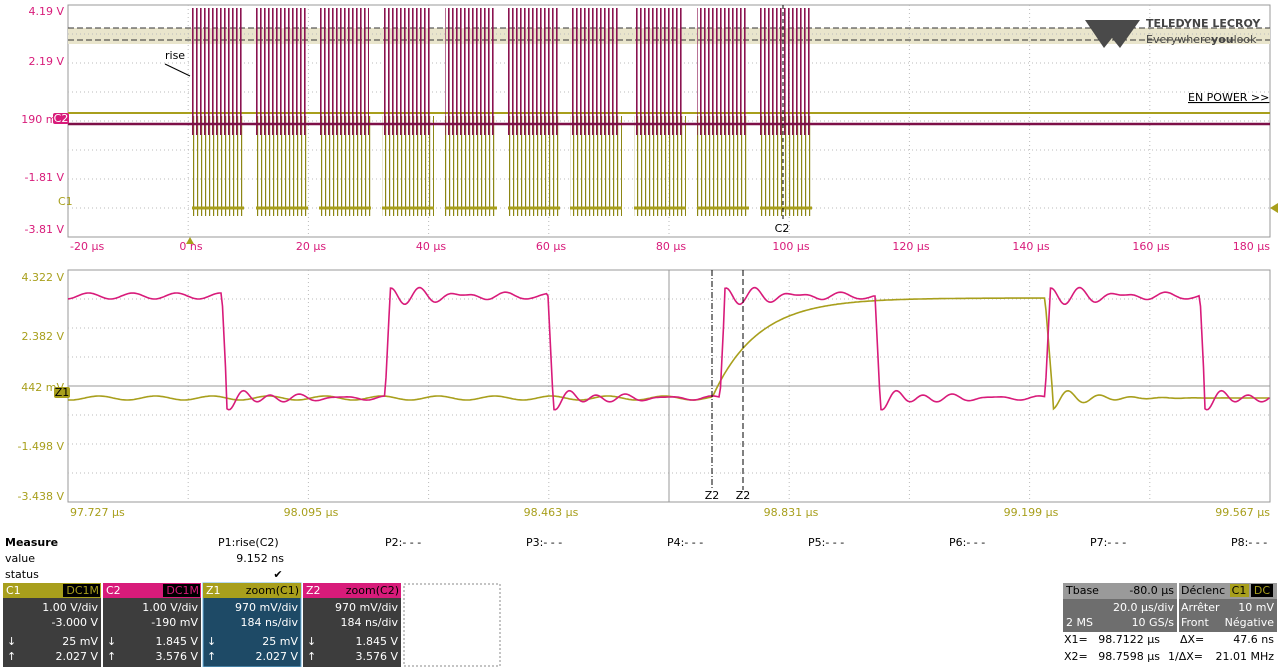 The image size is (1280, 667). What do you see at coordinates (280, 641) in the screenshot?
I see `channel-low: 25 mV` at bounding box center [280, 641].